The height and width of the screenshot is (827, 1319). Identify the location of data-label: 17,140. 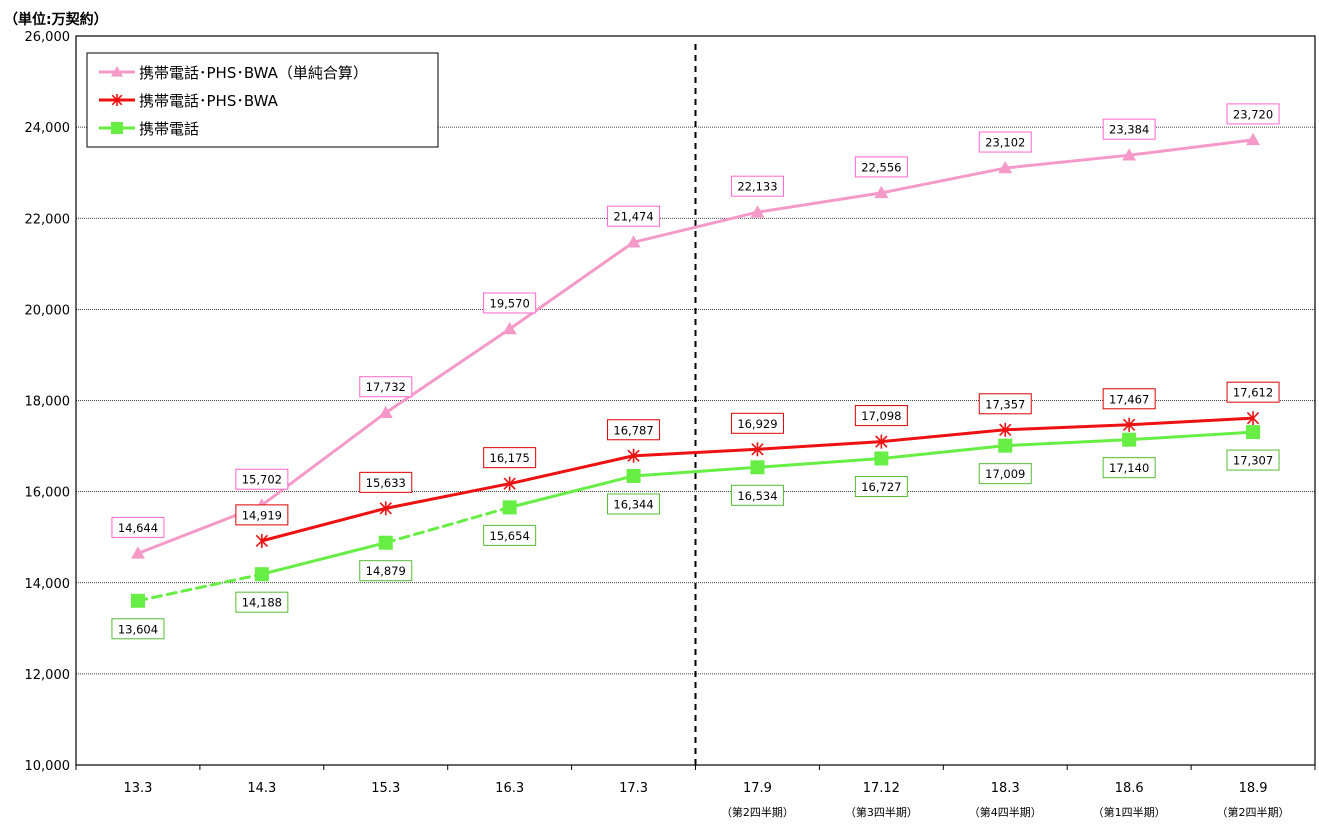
(1129, 468).